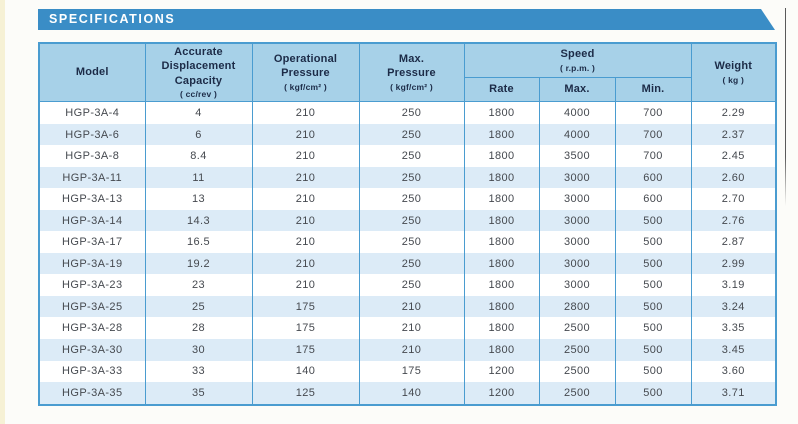 Image resolution: width=798 pixels, height=424 pixels. What do you see at coordinates (198, 66) in the screenshot?
I see `col-header-displacement-label: Accurate Displacement Capacity` at bounding box center [198, 66].